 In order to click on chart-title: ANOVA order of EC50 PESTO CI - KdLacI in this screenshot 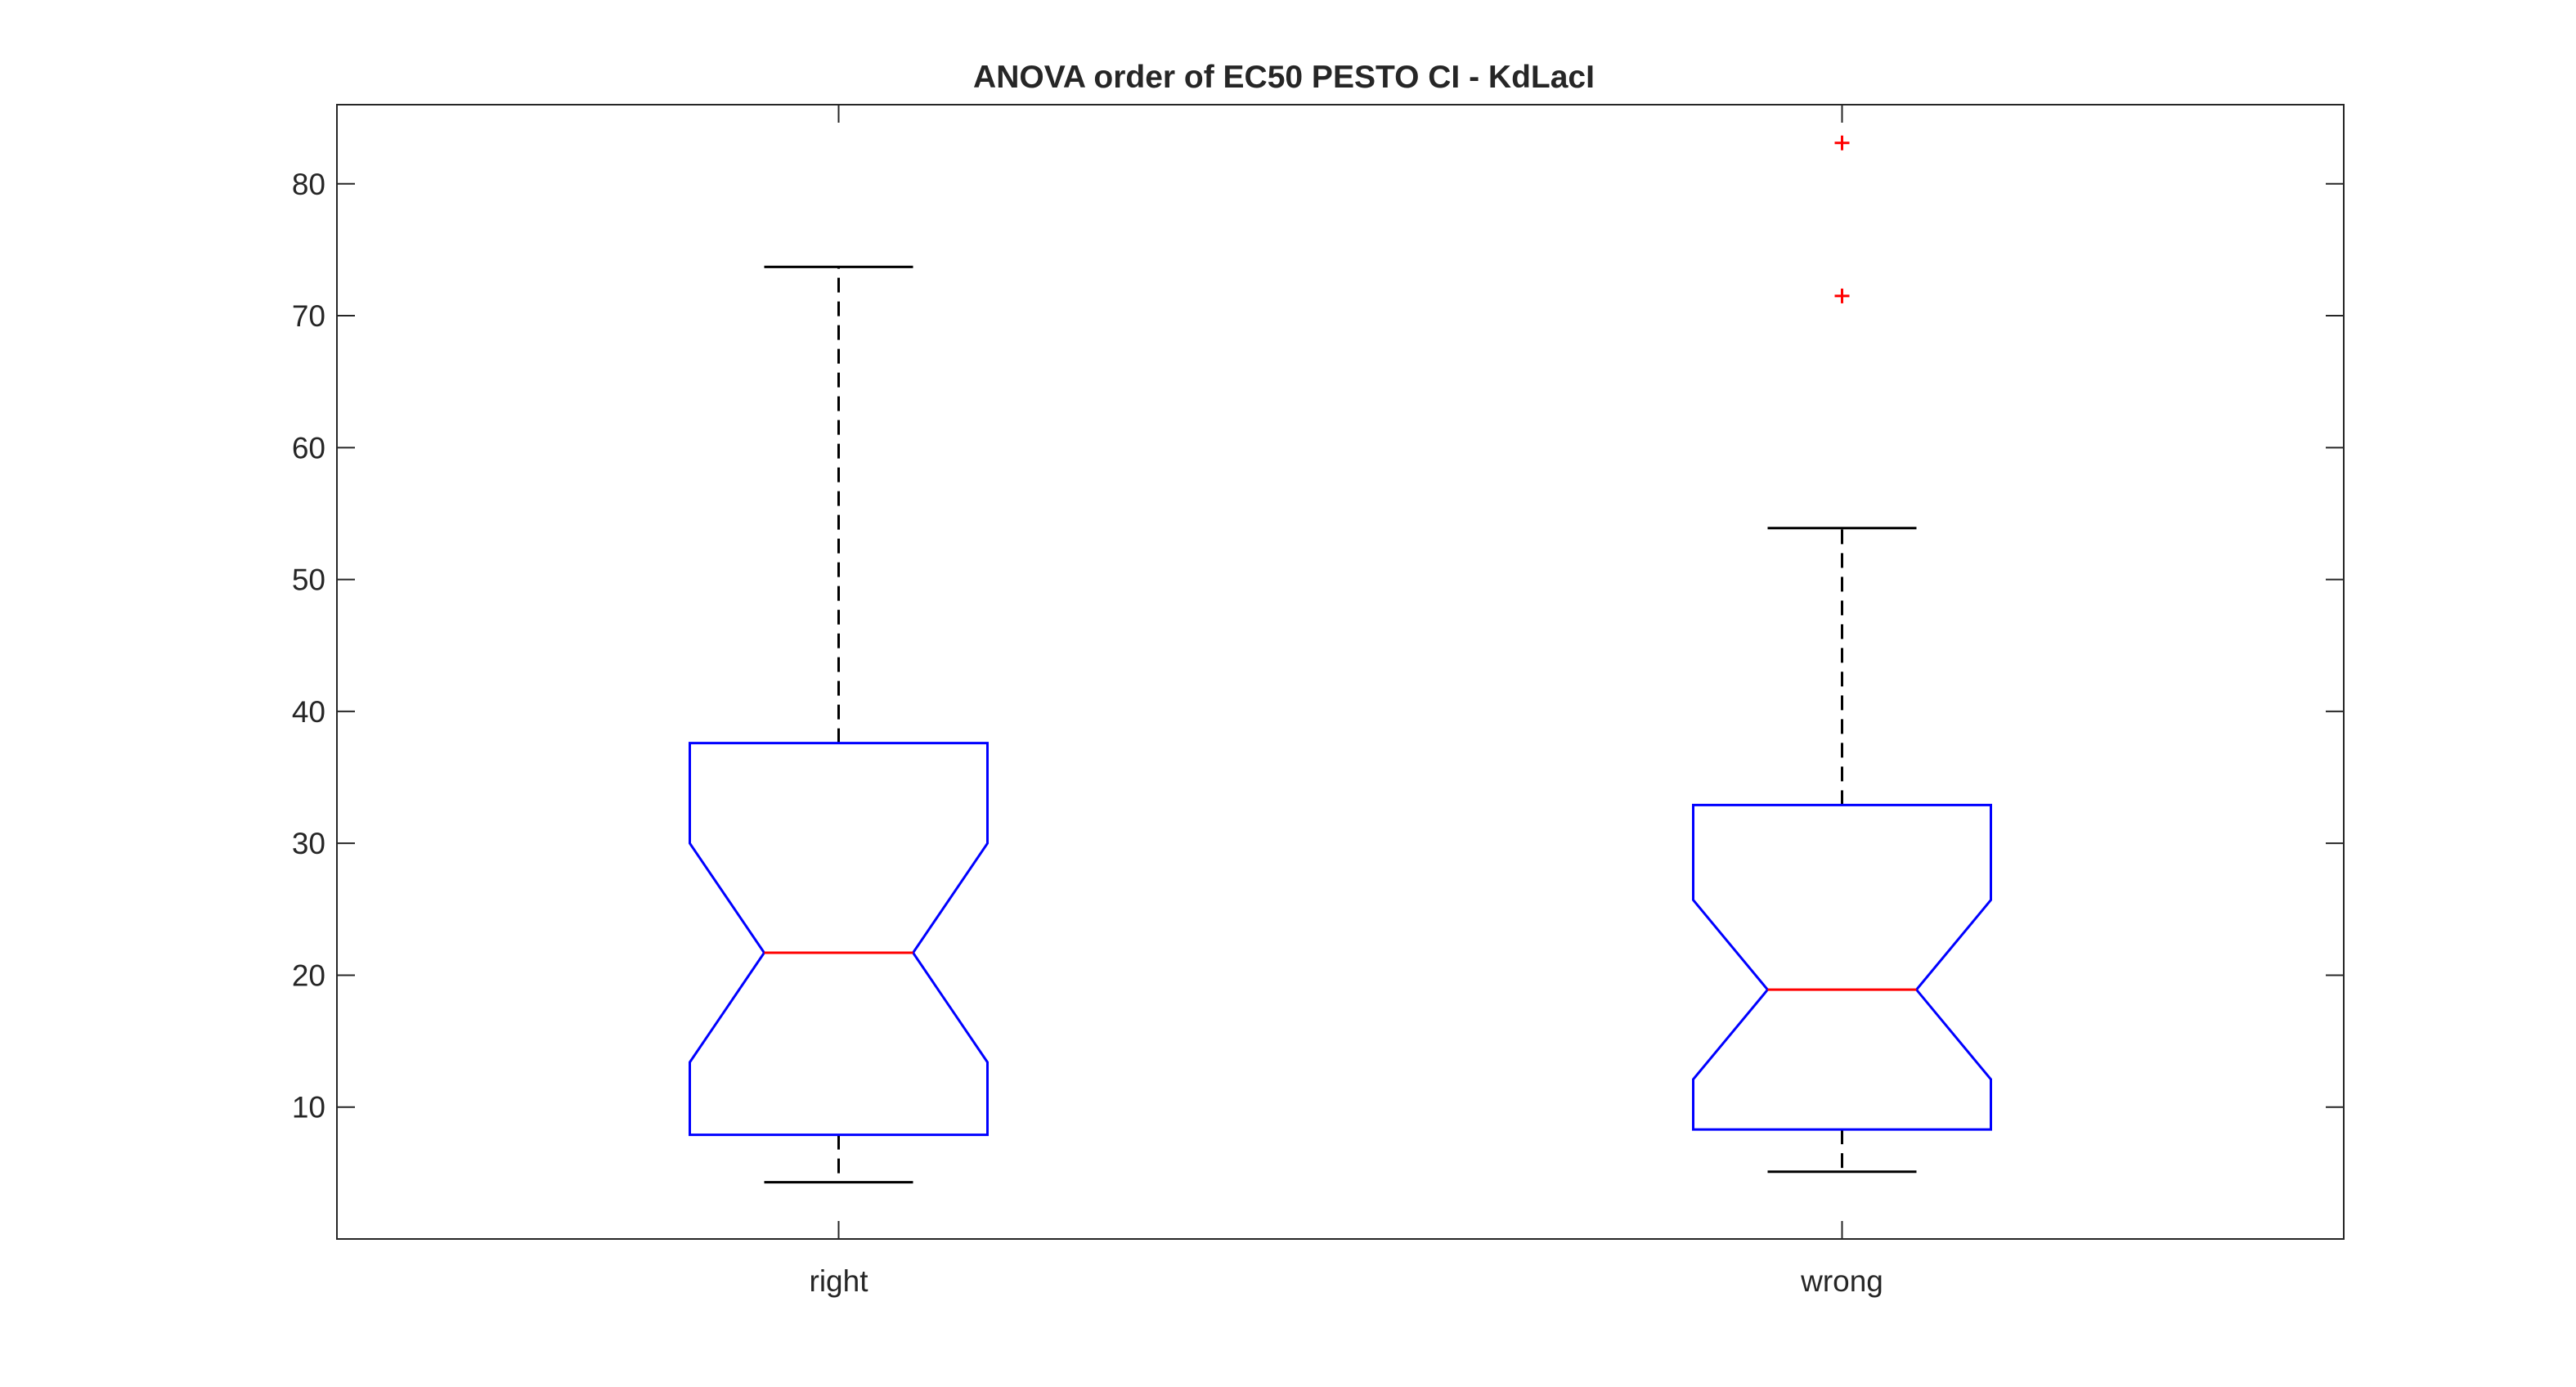, I will do `click(1284, 77)`.